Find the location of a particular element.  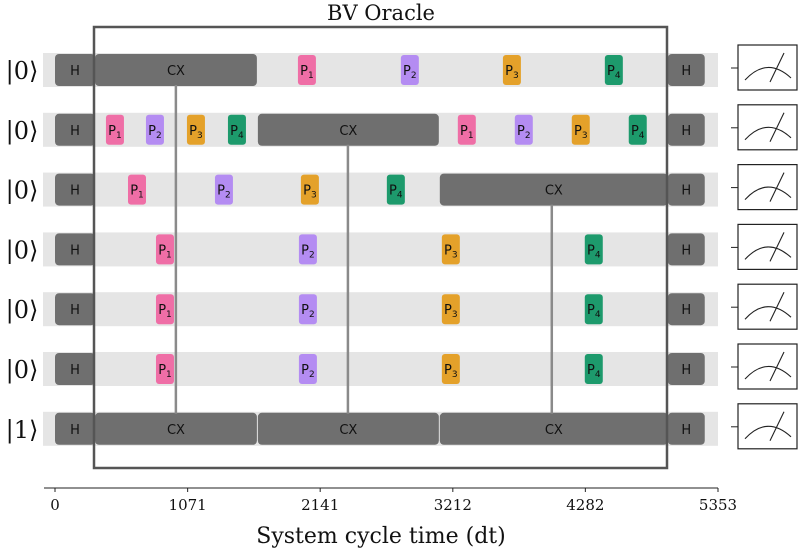

qubit-row-1: |0⟩ H P1 P2 P3 P4 CX P1 P2 P3 P4 H is located at coordinates (402, 127).